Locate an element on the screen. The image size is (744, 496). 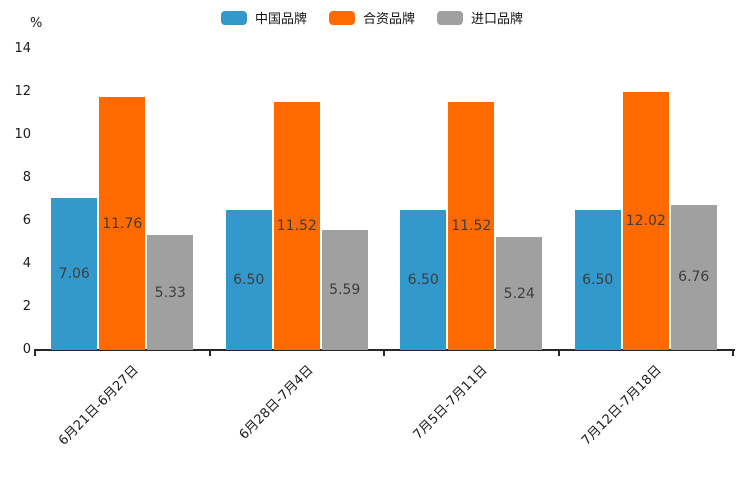
bar-中国品牌-7月5日-7月11日: 6.50 is located at coordinates (423, 280).